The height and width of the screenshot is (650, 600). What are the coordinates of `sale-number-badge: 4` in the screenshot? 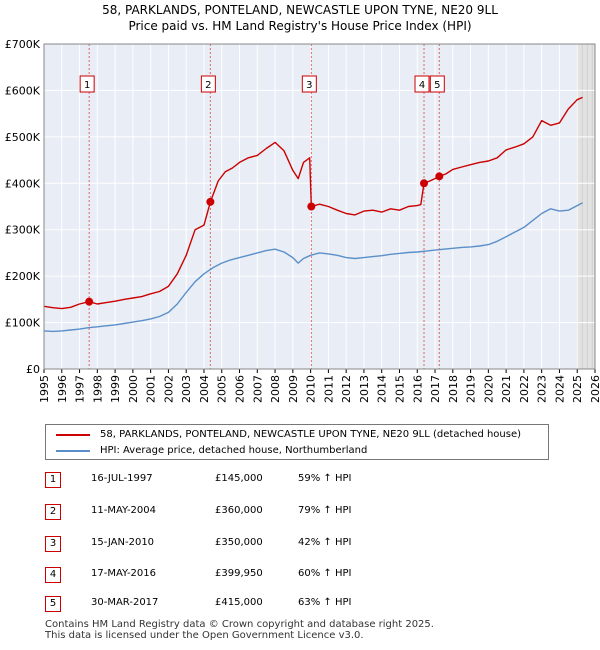 It's located at (53, 575).